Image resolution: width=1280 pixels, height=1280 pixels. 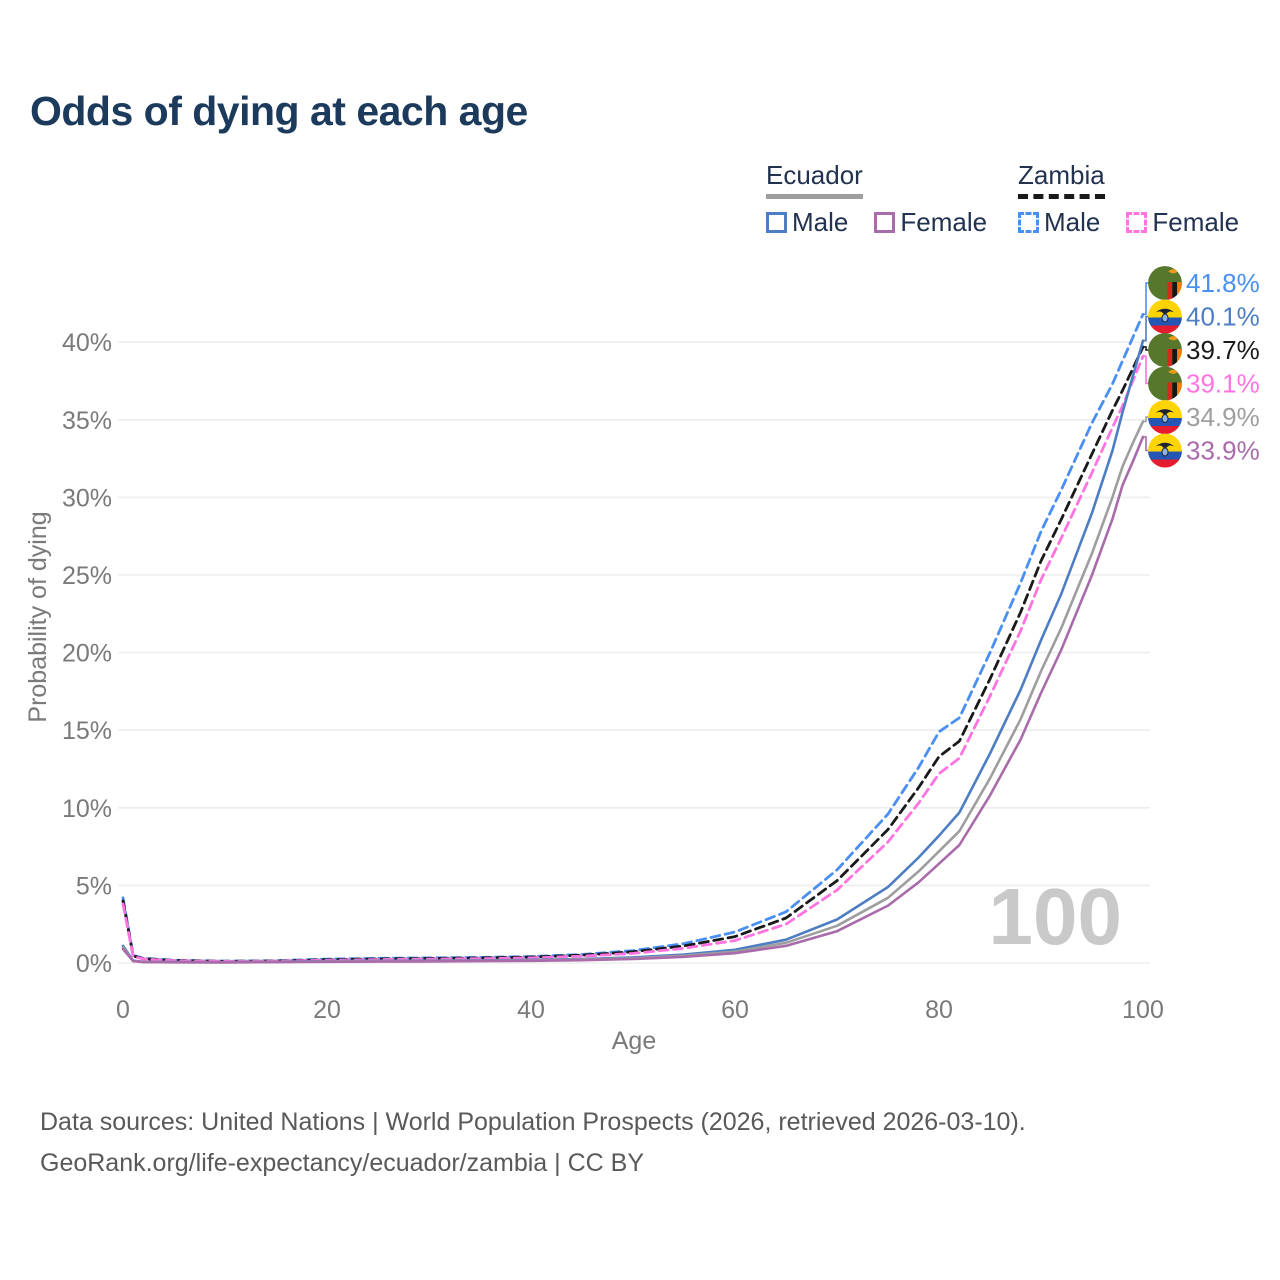 I want to click on legend-item-zambia-male: Male, so click(x=1059, y=222).